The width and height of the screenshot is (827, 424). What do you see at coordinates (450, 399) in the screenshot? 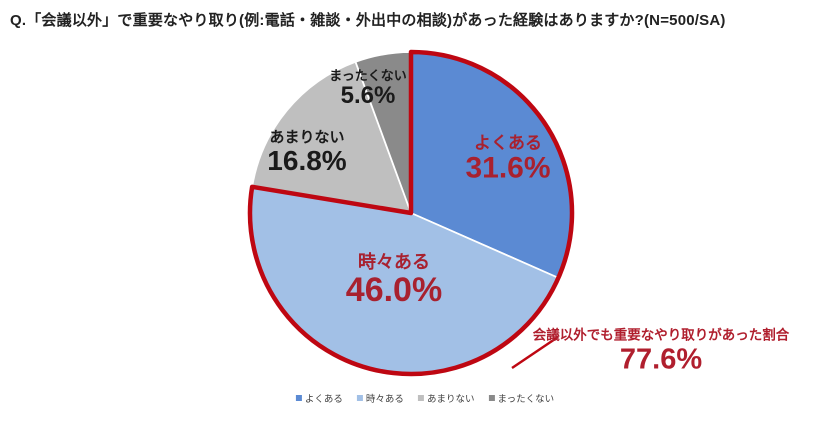
I see `legend-label: あまりない` at bounding box center [450, 399].